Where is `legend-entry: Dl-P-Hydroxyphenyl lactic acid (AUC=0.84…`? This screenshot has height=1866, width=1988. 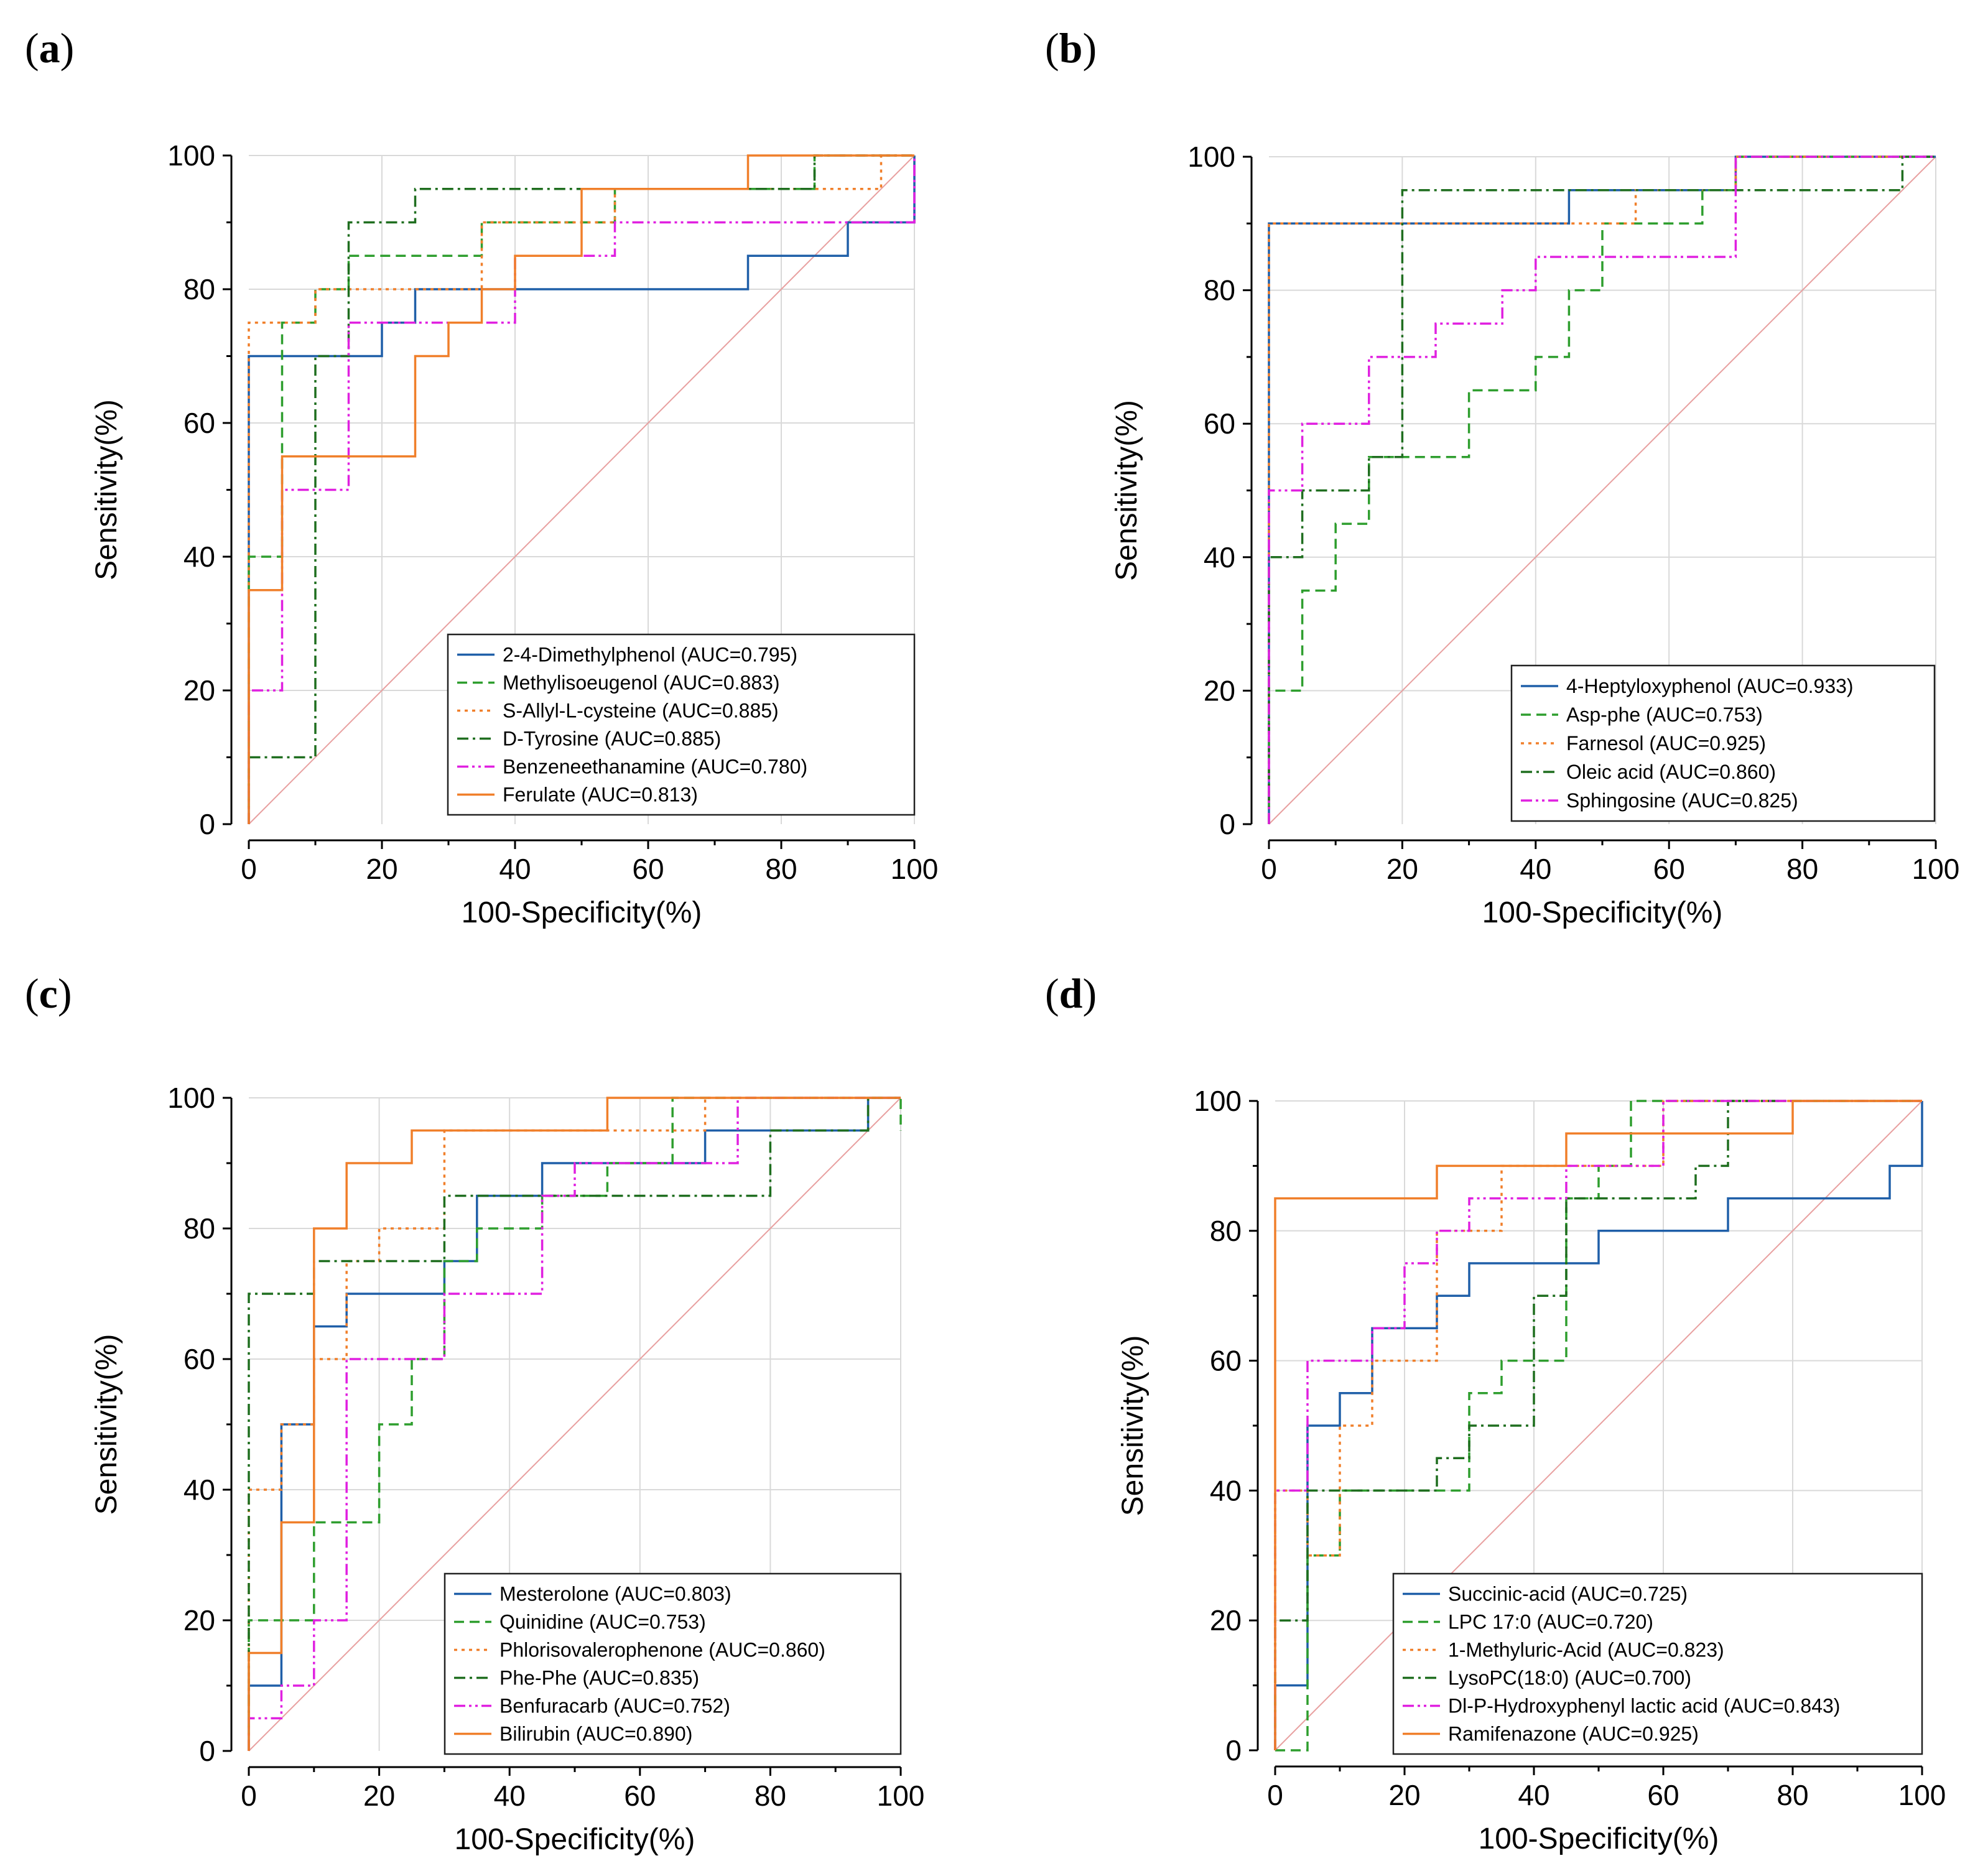
legend-entry: Dl-P-Hydroxyphenyl lactic acid (AUC=0.84… is located at coordinates (1644, 1706).